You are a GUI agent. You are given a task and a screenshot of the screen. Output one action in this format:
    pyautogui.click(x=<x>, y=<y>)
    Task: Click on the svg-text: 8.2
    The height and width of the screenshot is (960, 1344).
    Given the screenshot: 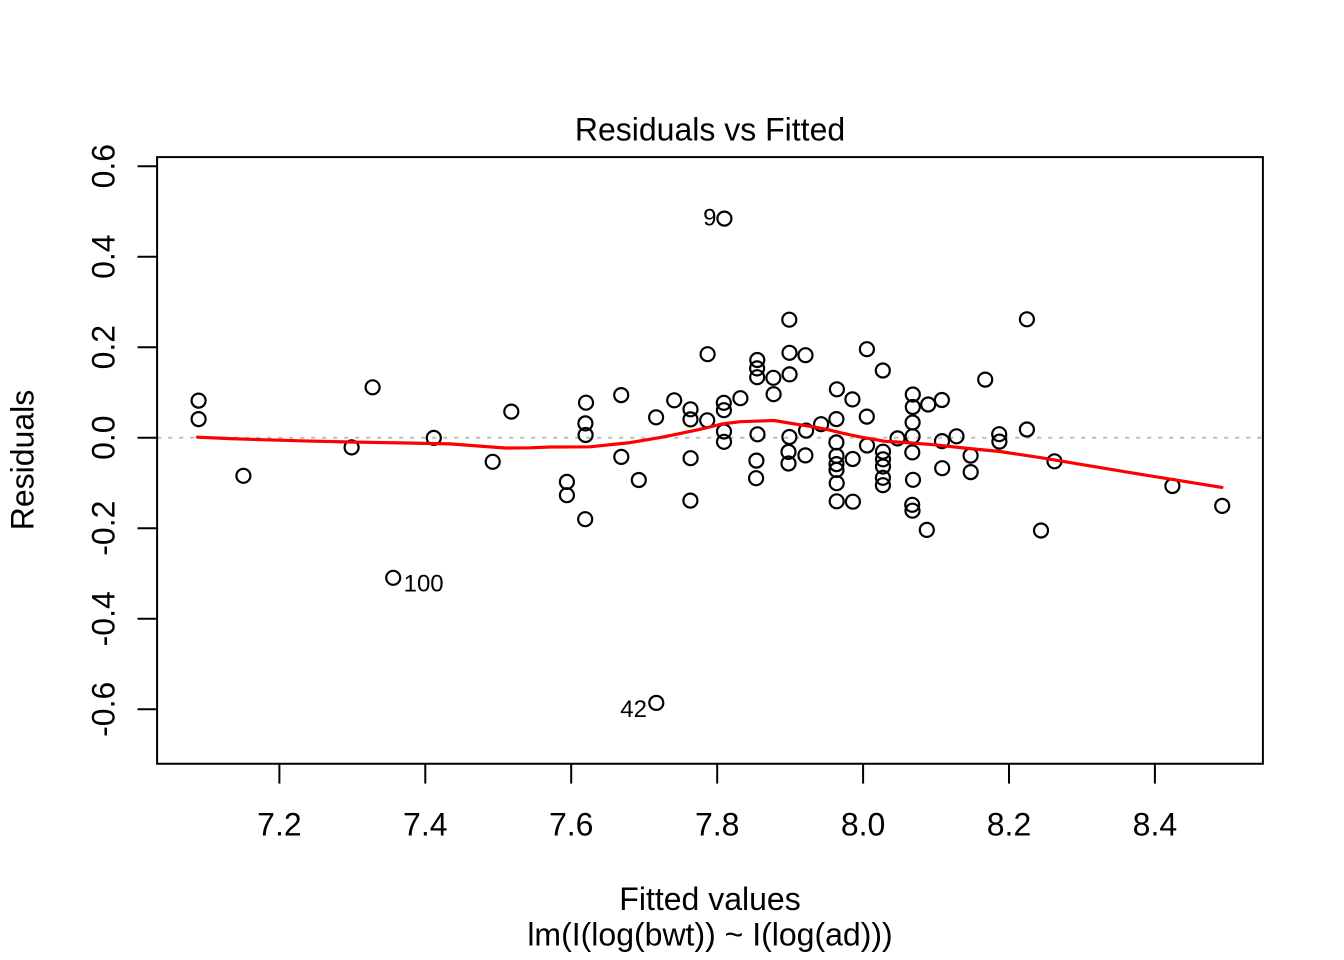 What is the action you would take?
    pyautogui.click(x=1009, y=825)
    